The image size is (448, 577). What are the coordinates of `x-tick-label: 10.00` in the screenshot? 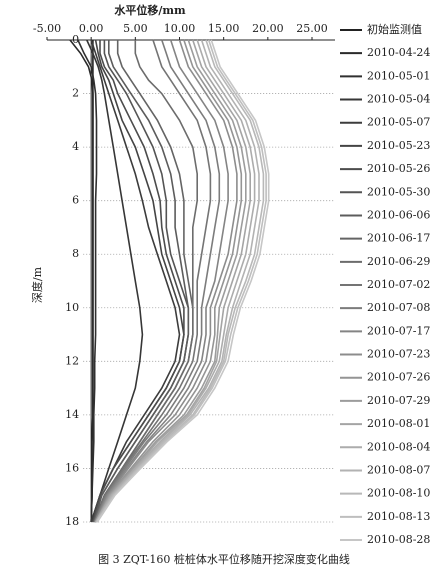 It's located at (180, 28).